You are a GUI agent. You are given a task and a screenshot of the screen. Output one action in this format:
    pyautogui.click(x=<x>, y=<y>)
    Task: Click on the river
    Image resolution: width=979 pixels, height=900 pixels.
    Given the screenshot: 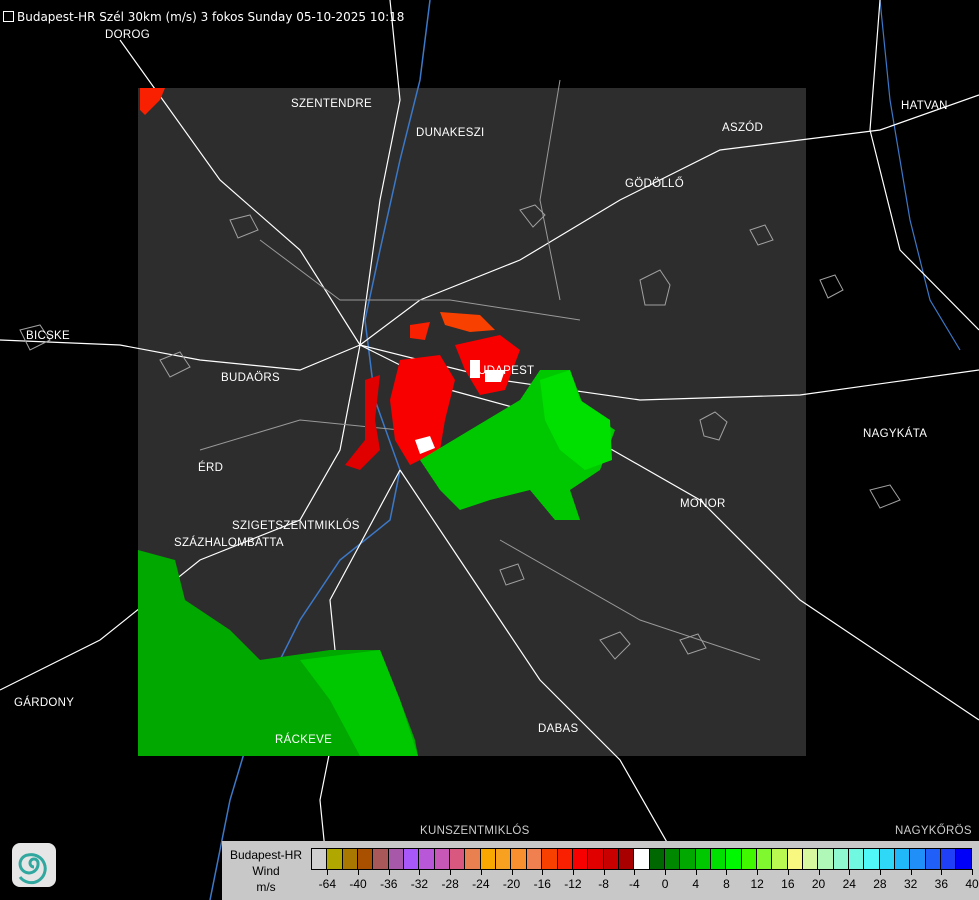 What is the action you would take?
    pyautogui.click(x=920, y=175)
    